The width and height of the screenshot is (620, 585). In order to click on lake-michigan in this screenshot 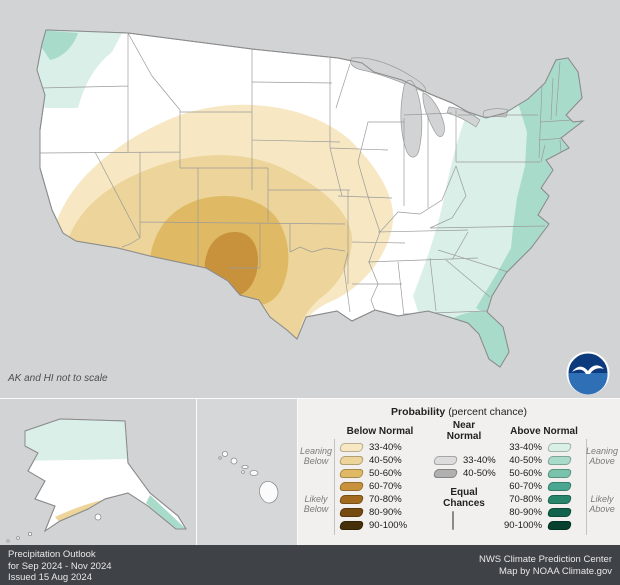, I will do `click(411, 118)`.